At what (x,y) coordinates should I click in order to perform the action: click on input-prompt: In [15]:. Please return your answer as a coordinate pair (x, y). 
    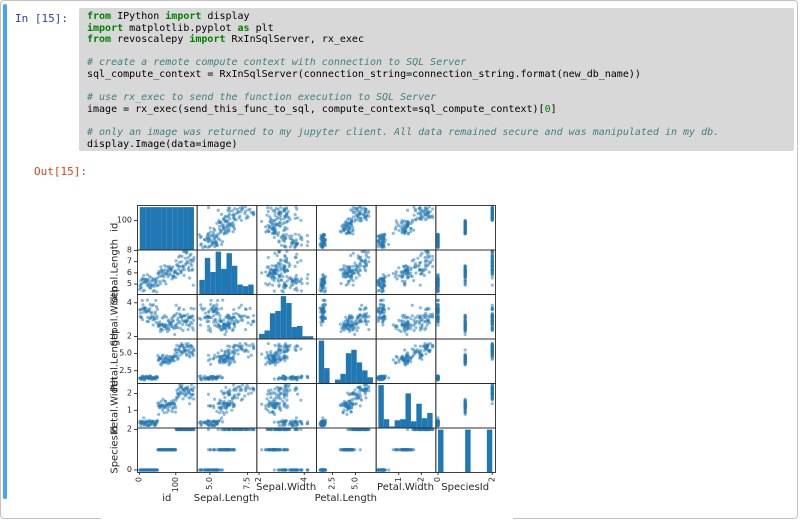
    Looking at the image, I should click on (41, 18).